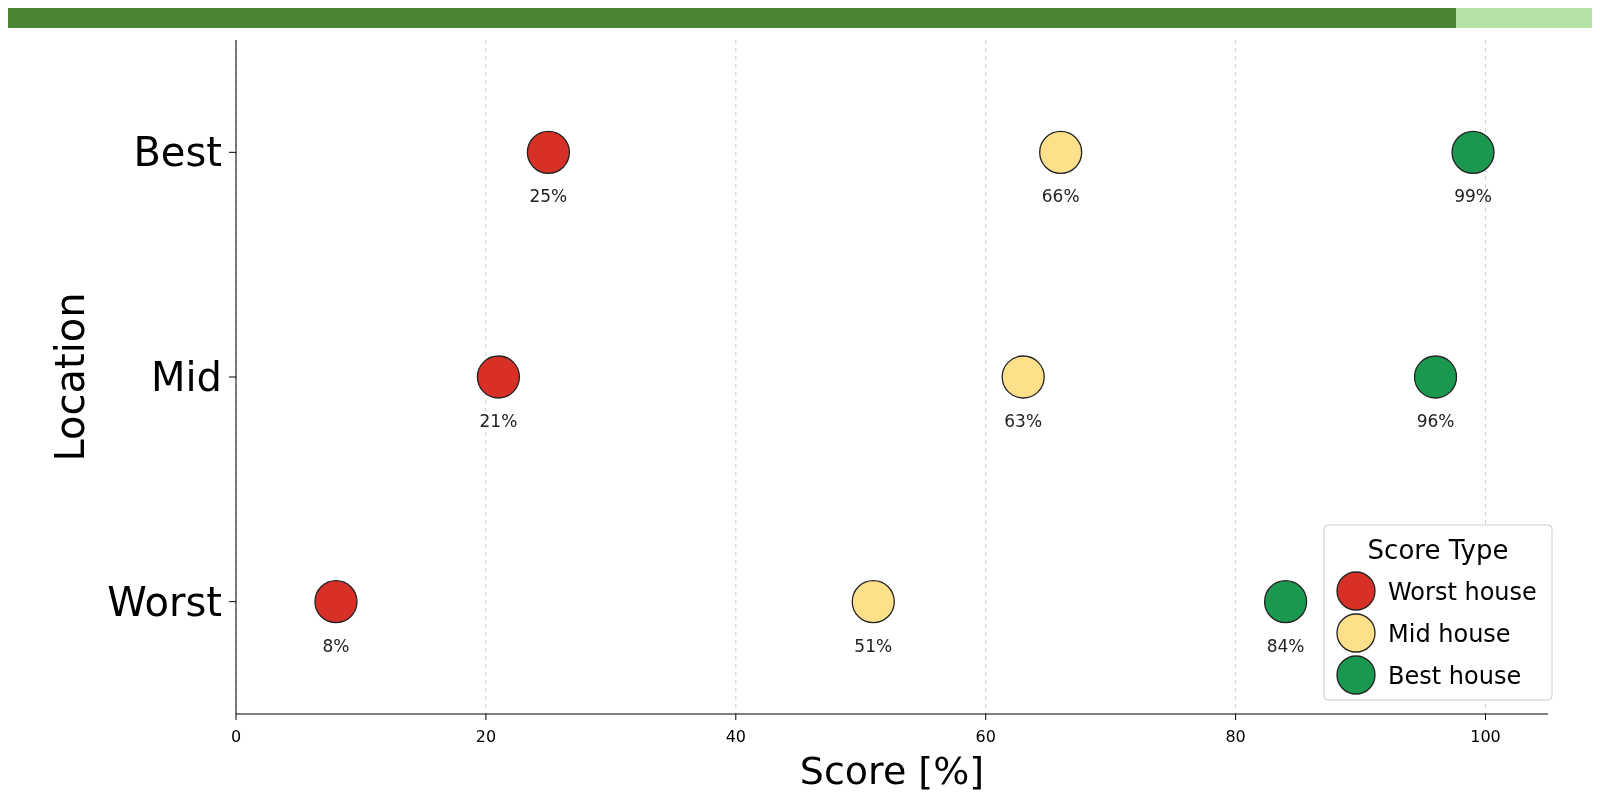  Describe the element at coordinates (1435, 421) in the screenshot. I see `data-label: 96%` at that location.